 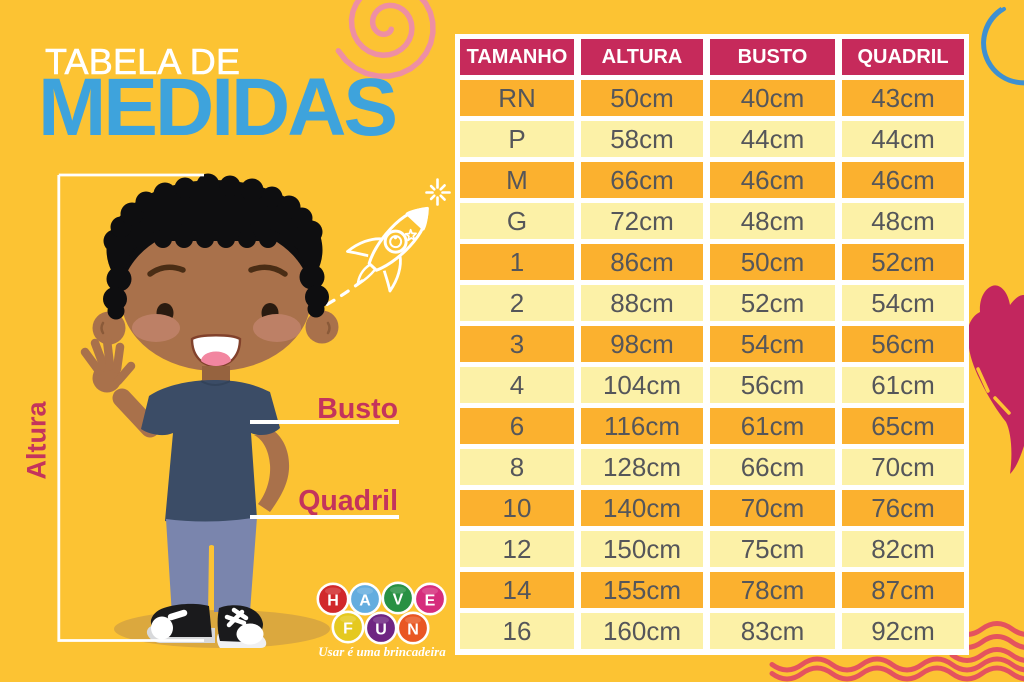 I want to click on svg-text: V, so click(x=398, y=600).